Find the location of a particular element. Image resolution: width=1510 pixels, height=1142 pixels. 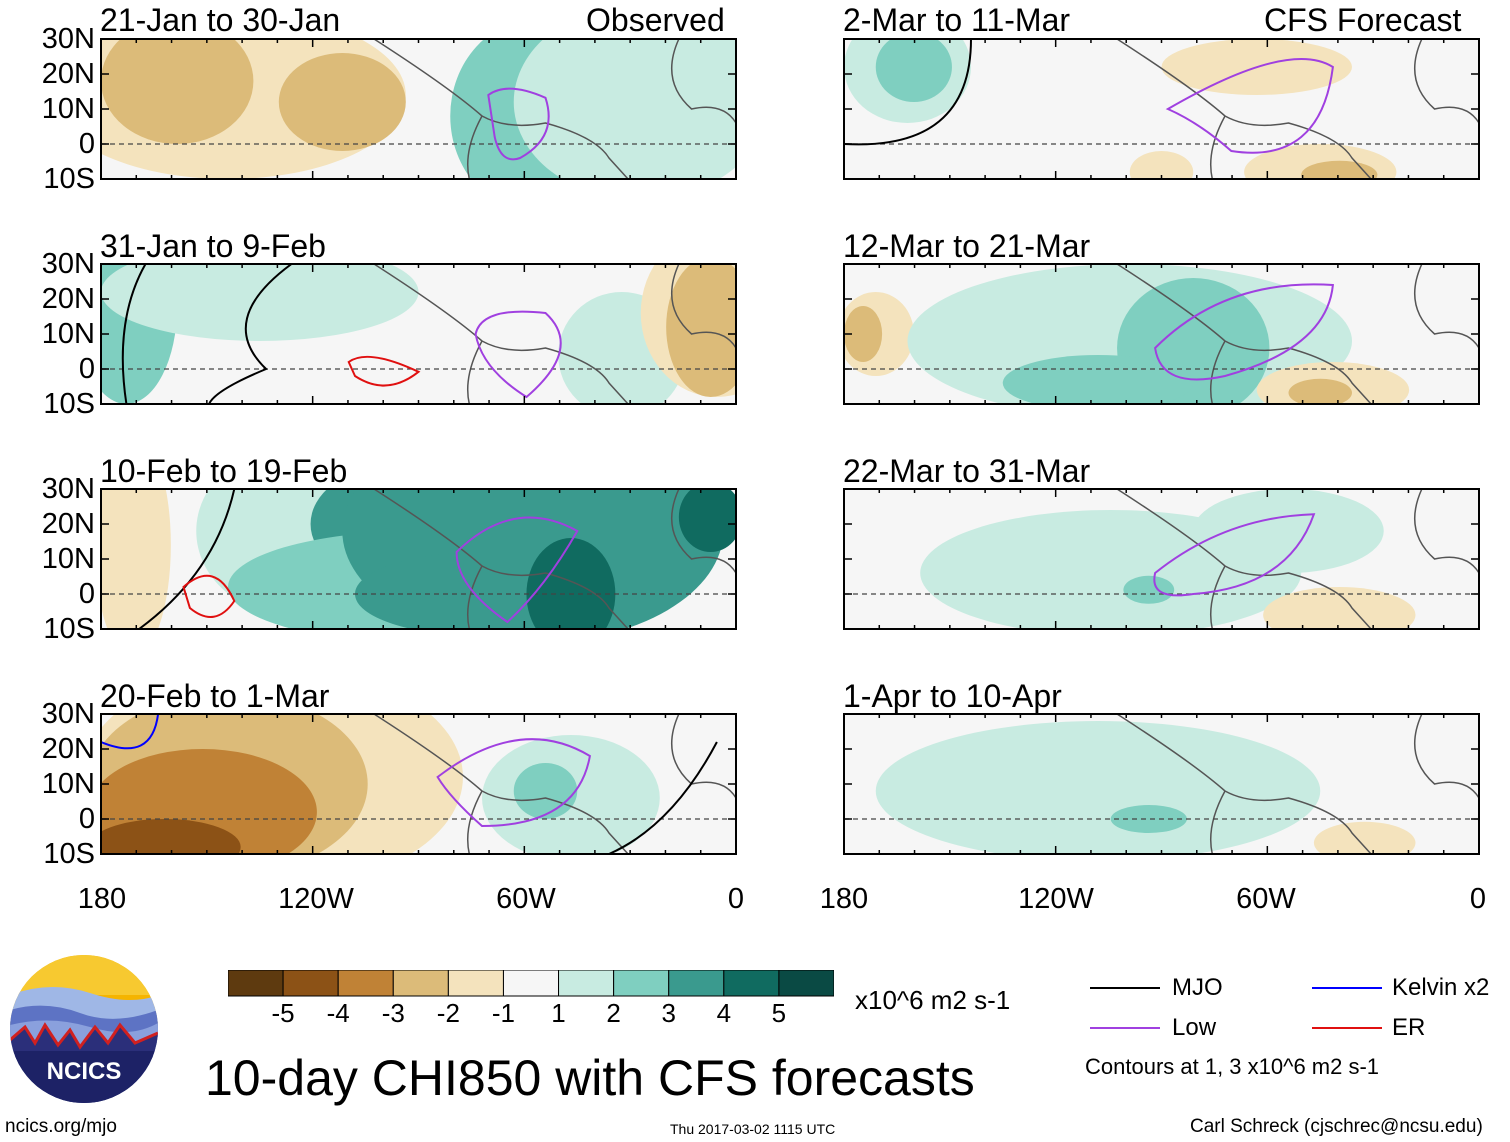

colorbar-tick-label: 4 is located at coordinates (724, 1013).